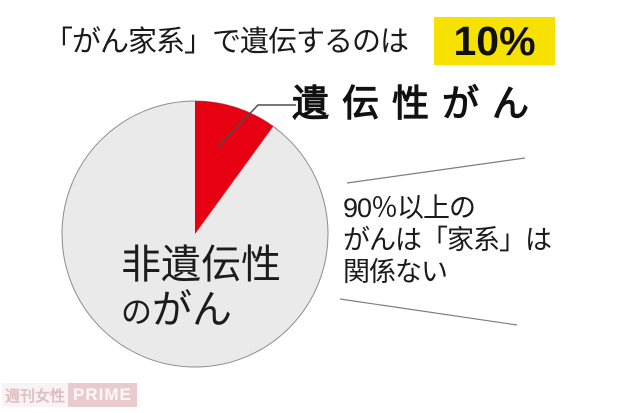  What do you see at coordinates (409, 208) in the screenshot?
I see `annotation-line-1: 90％以上の` at bounding box center [409, 208].